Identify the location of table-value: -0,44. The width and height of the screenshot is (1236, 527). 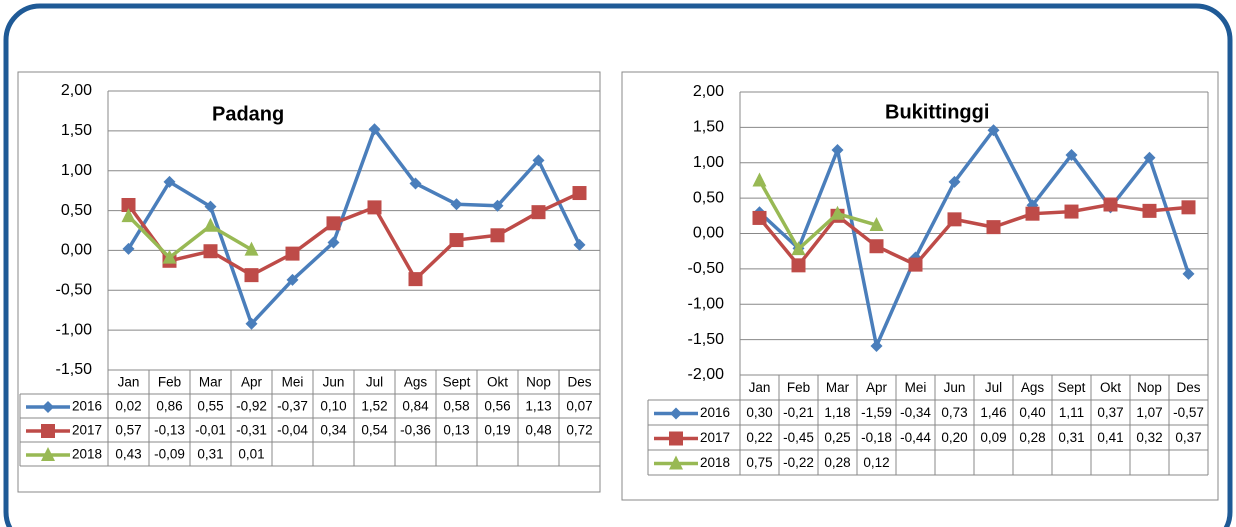
(915, 437).